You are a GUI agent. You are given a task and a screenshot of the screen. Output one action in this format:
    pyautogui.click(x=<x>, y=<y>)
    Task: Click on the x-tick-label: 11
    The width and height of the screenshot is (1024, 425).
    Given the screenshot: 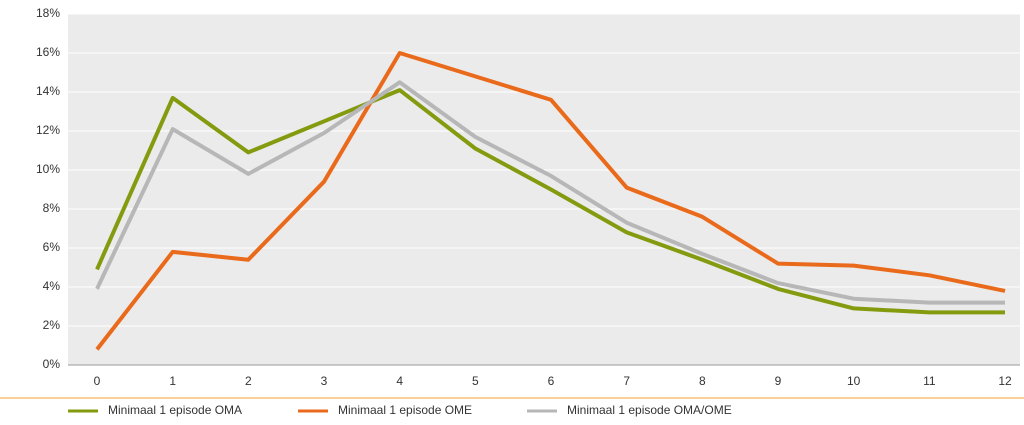 What is the action you would take?
    pyautogui.click(x=929, y=381)
    